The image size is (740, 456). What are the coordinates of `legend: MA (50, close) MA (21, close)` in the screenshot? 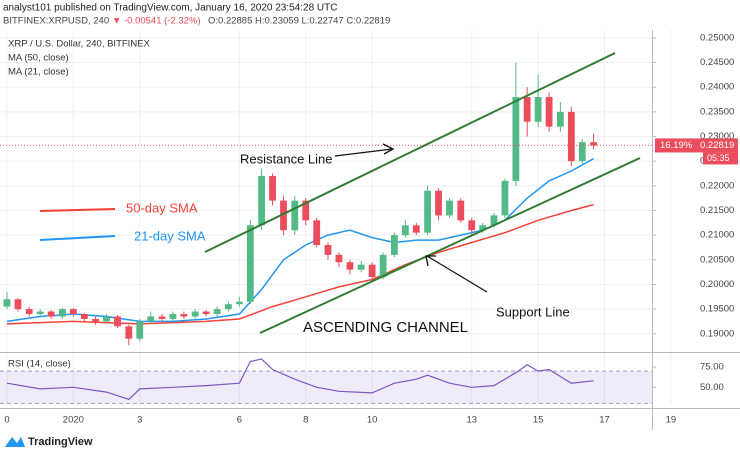 It's located at (38, 65).